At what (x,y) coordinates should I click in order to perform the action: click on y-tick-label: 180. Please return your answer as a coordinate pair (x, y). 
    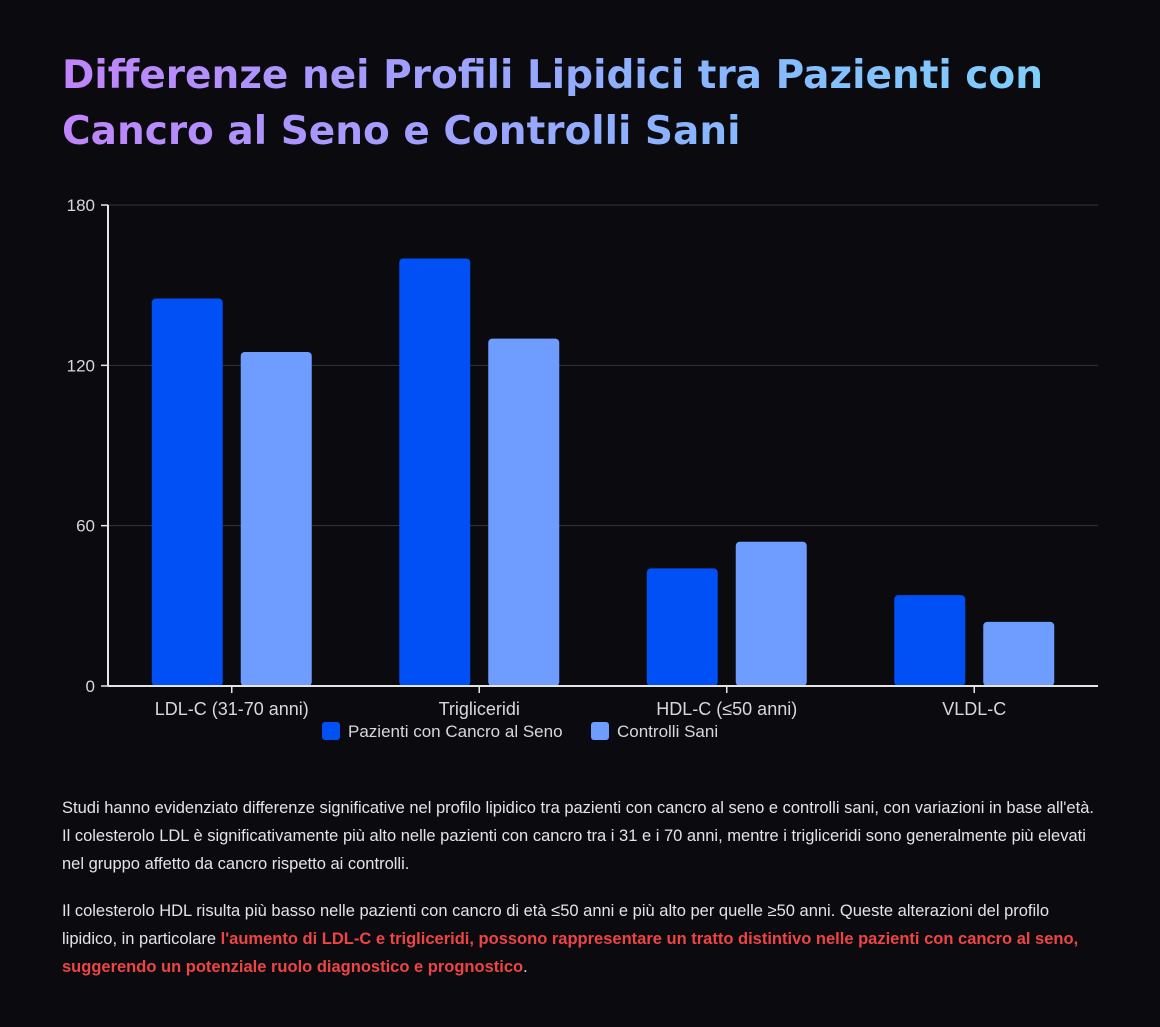
    Looking at the image, I should click on (81, 205).